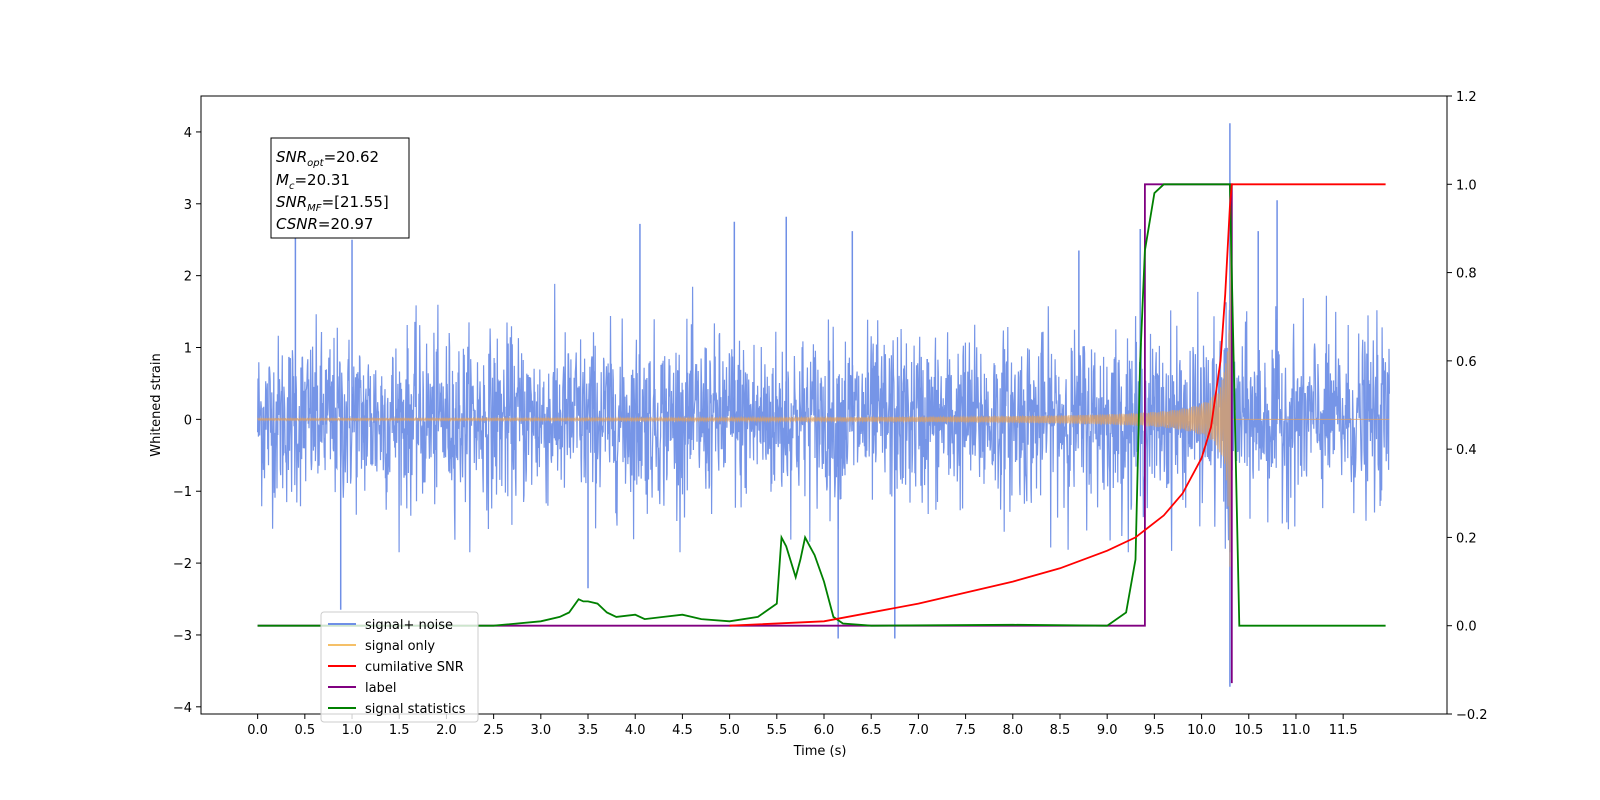 The width and height of the screenshot is (1600, 800). Describe the element at coordinates (414, 667) in the screenshot. I see `legend-label-cumulative-snr: cumilative SNR` at that location.